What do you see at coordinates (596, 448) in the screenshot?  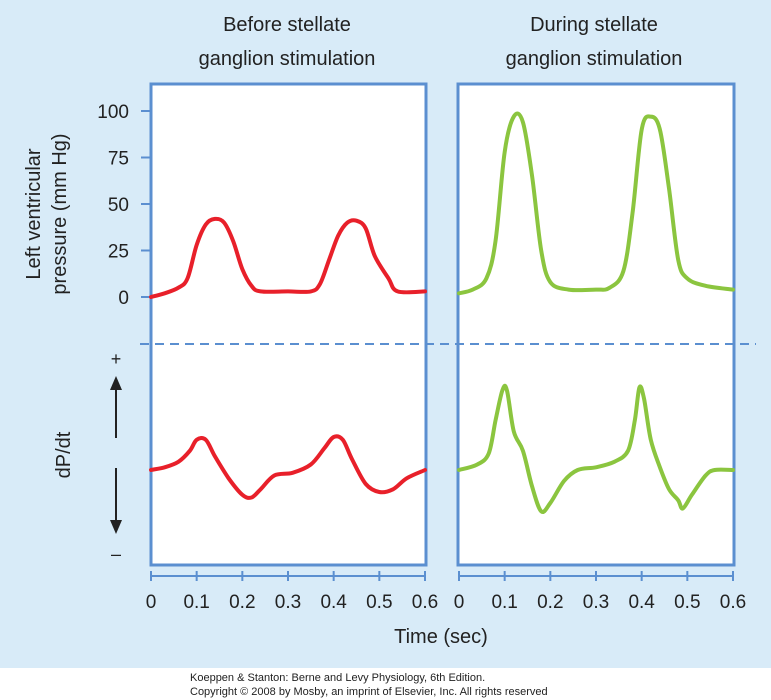 I see `during-dpdt-curve` at bounding box center [596, 448].